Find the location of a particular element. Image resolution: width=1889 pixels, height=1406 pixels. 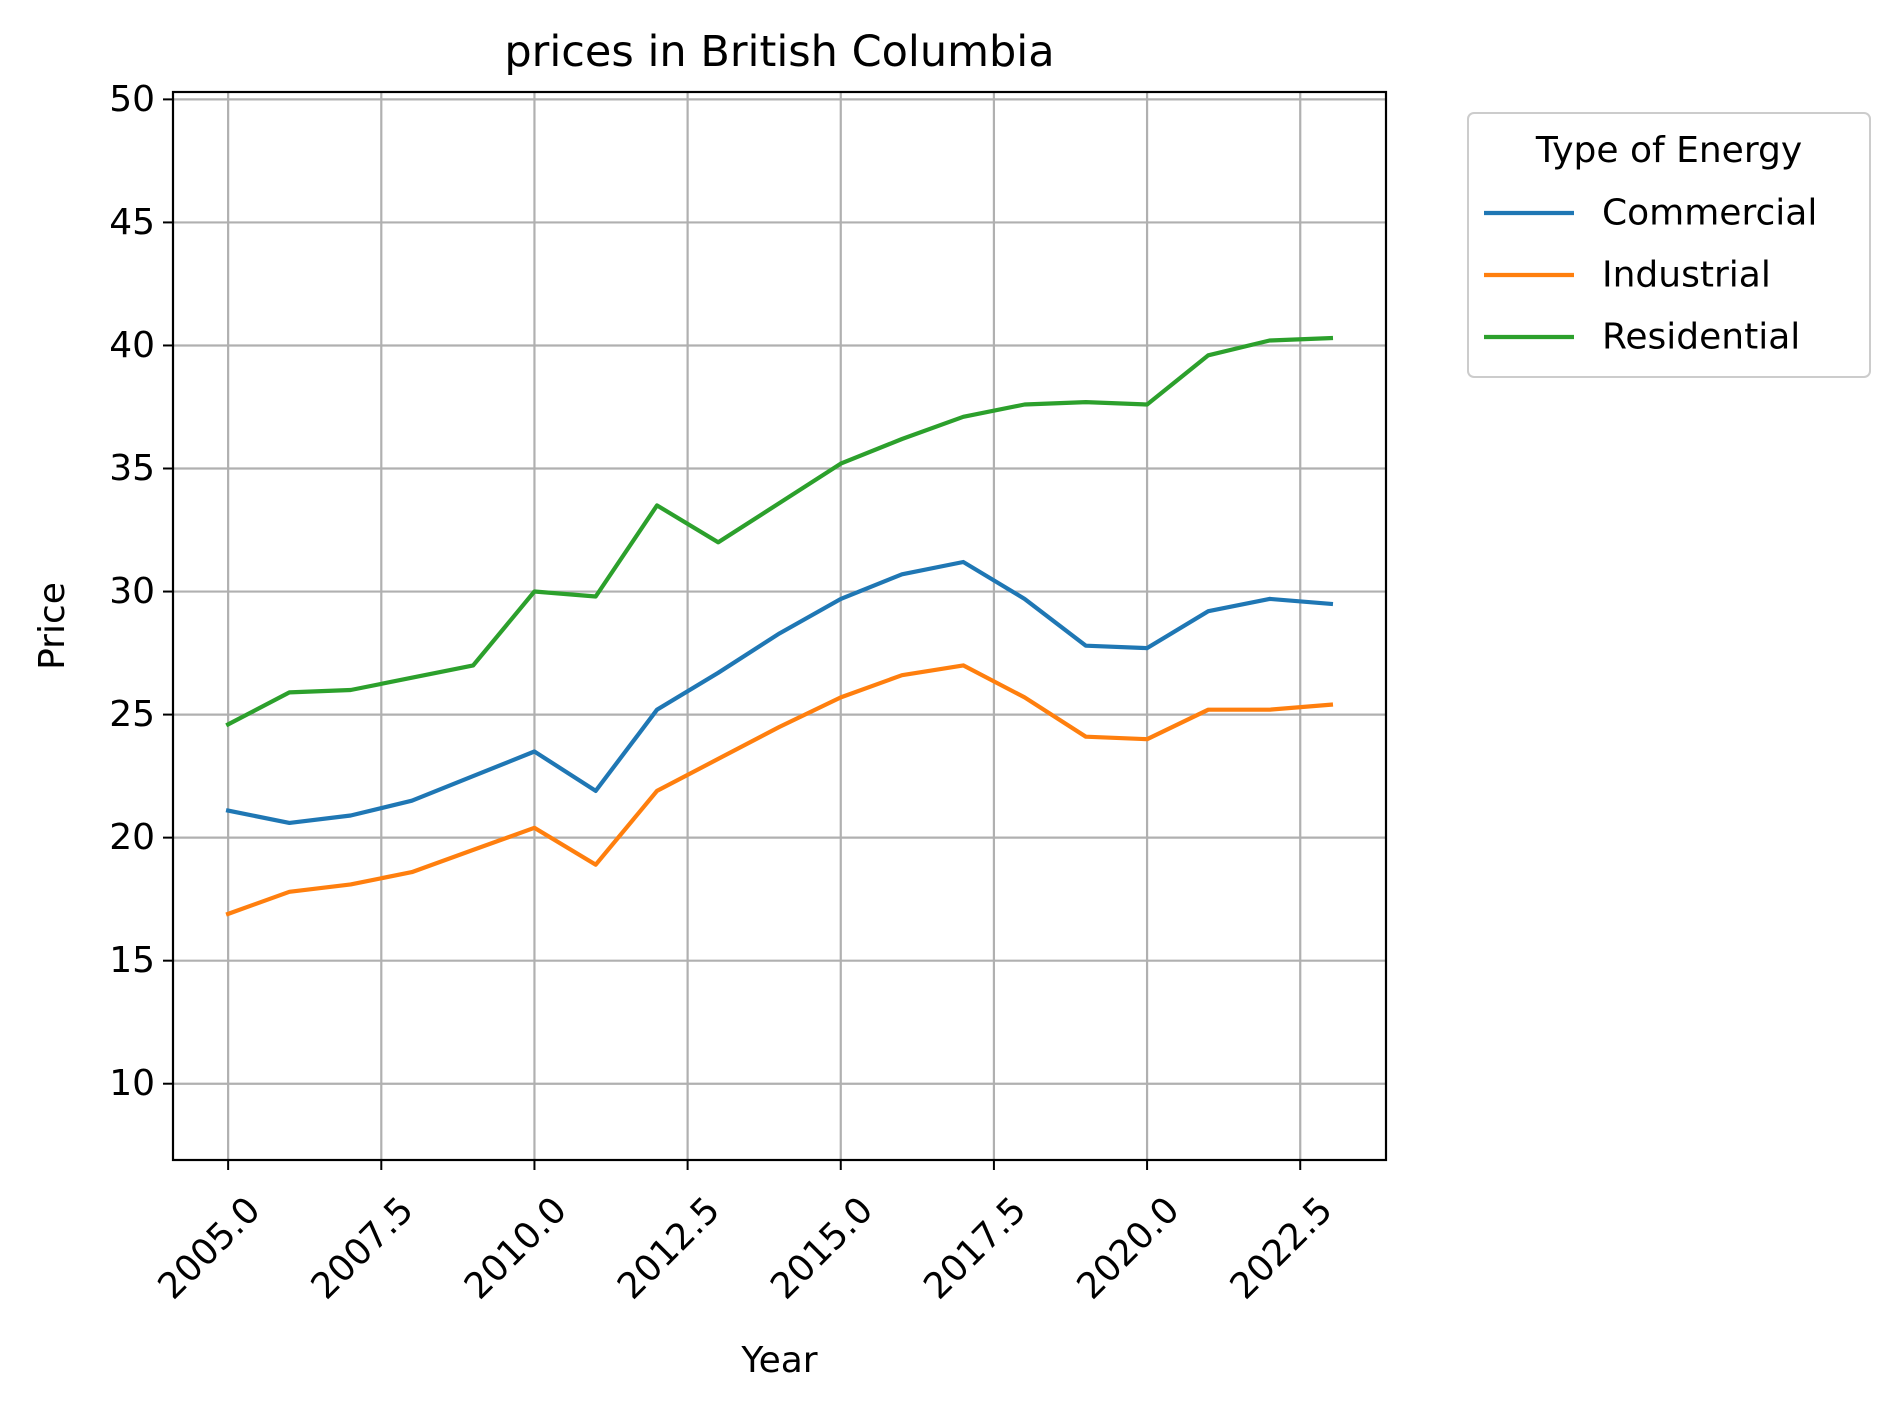

series-line-industrial is located at coordinates (779, 790).